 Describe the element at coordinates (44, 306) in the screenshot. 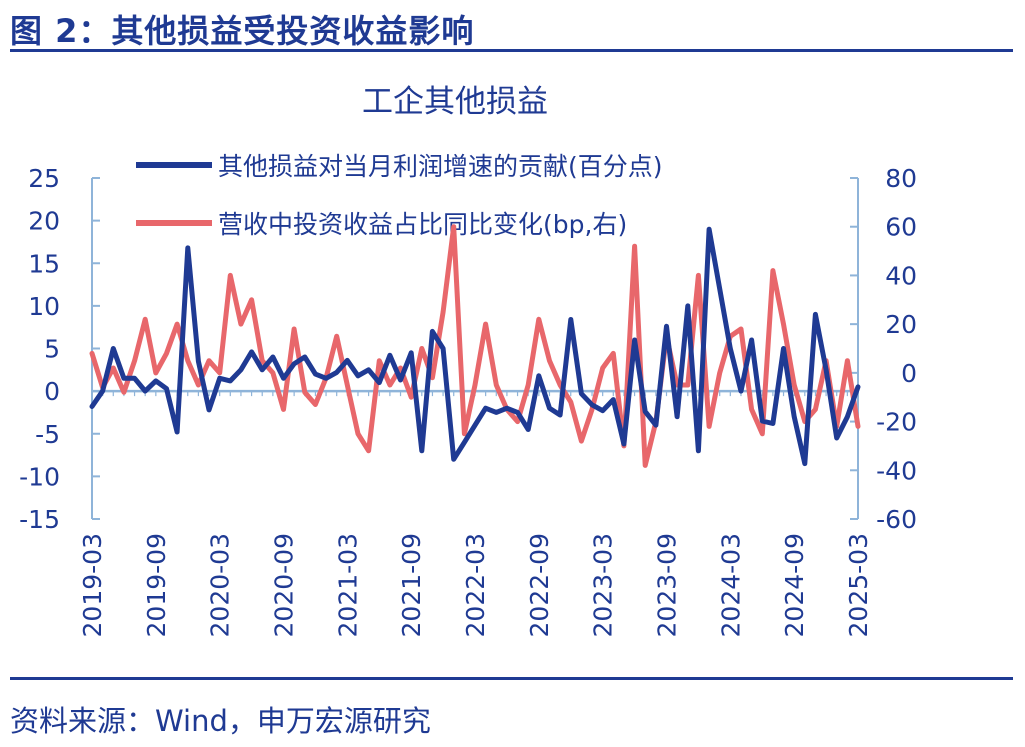

I see `left-tick-label: 10` at that location.